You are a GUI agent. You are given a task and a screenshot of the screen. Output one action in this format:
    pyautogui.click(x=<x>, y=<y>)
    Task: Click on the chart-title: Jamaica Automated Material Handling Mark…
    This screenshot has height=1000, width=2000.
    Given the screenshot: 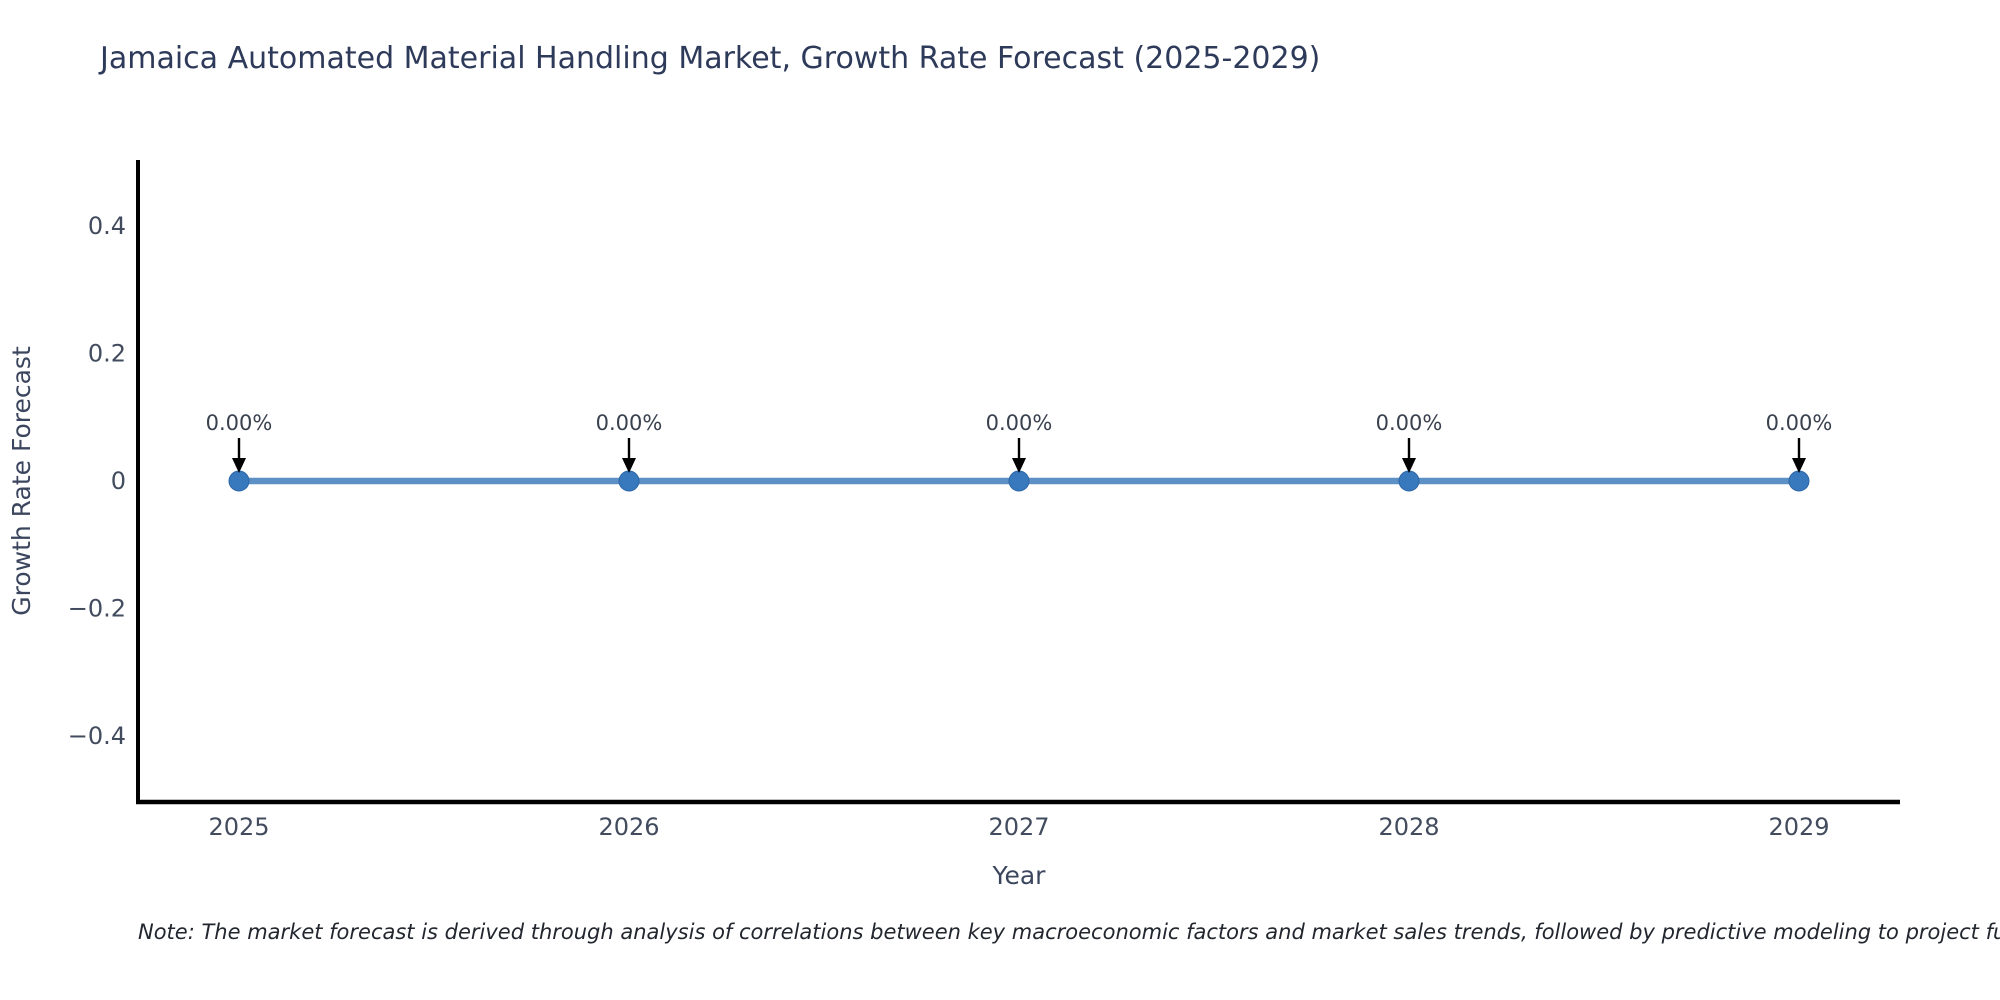 What is the action you would take?
    pyautogui.click(x=710, y=58)
    